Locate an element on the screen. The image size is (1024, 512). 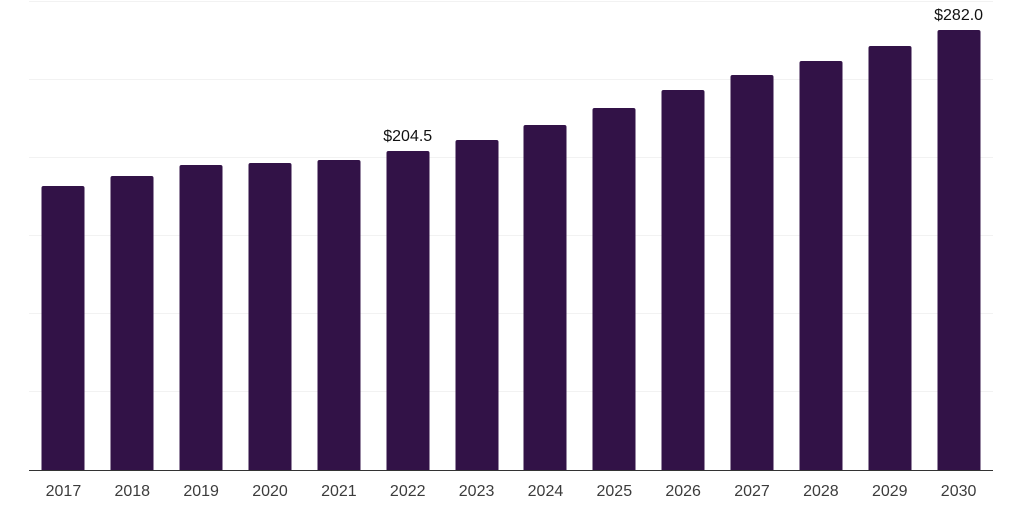
band-2029 is located at coordinates (889, 236).